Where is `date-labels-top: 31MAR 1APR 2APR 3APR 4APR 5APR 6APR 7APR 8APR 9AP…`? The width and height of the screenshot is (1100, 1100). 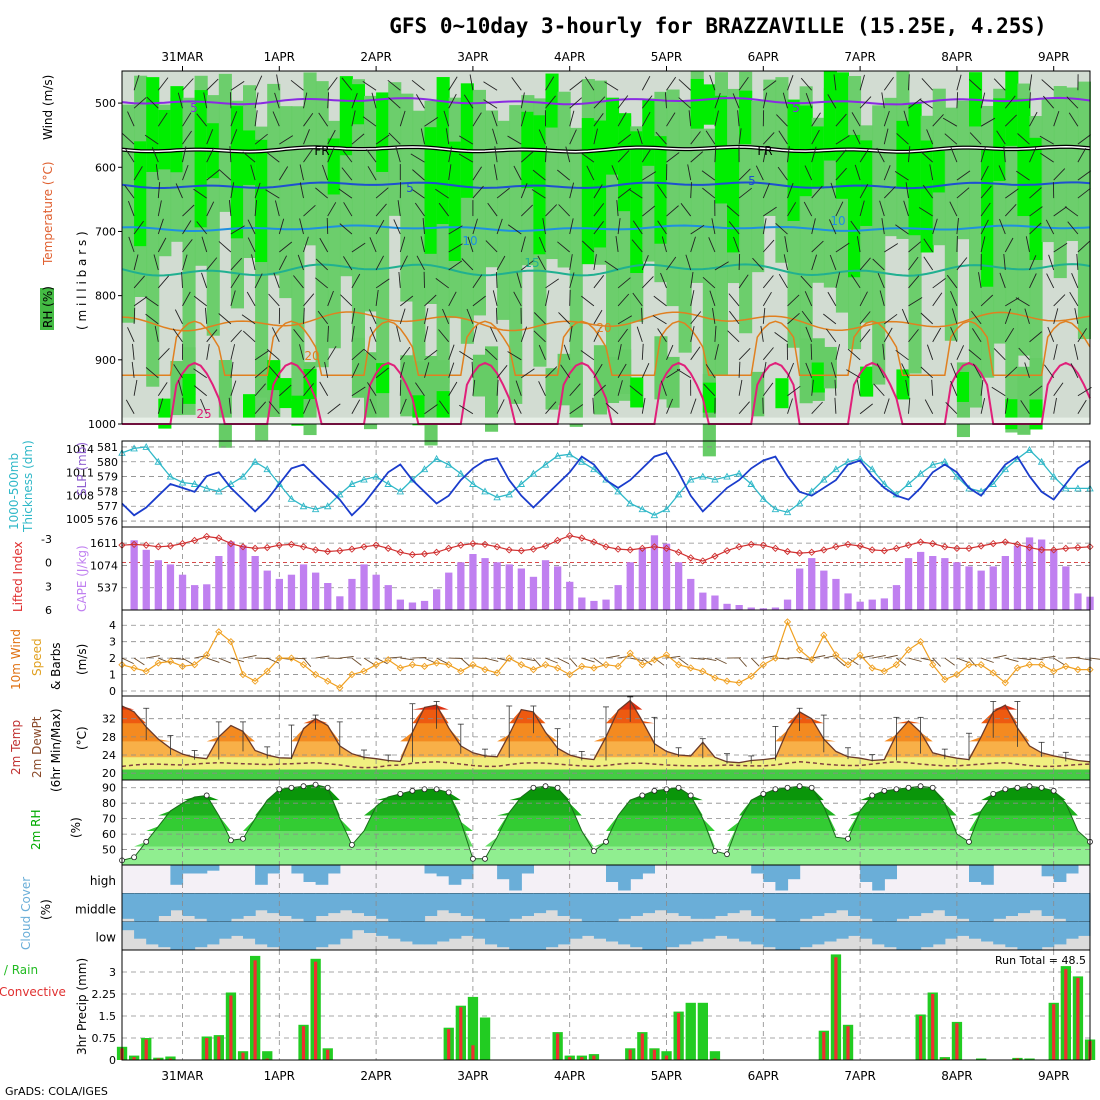 date-labels-top: 31MAR 1APR 2APR 3APR 4APR 5APR 6APR 7APR 8APR 9AP… is located at coordinates (615, 60).